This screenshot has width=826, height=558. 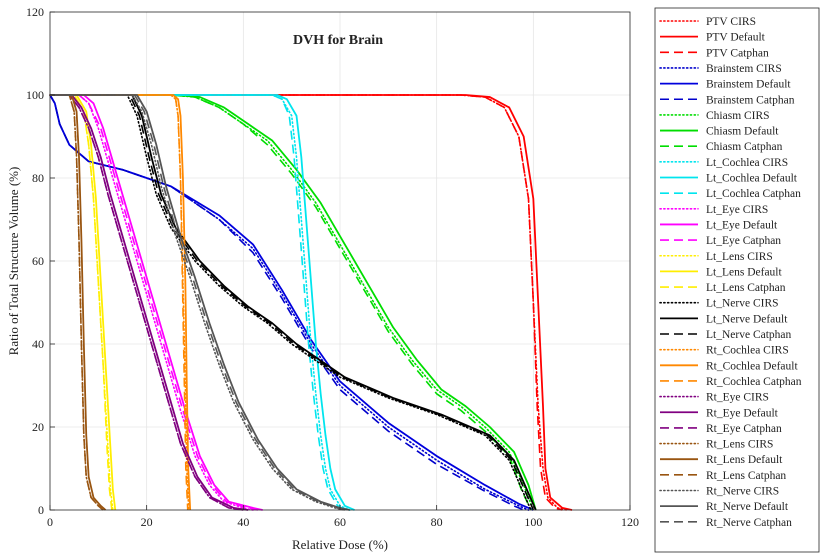 I want to click on legend-label: Brainstem CIRS, so click(x=744, y=69).